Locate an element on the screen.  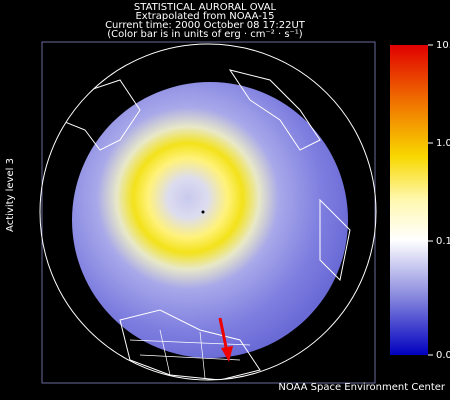
title-line: Current time: 2000 October 08 17:22UT is located at coordinates (205, 25).